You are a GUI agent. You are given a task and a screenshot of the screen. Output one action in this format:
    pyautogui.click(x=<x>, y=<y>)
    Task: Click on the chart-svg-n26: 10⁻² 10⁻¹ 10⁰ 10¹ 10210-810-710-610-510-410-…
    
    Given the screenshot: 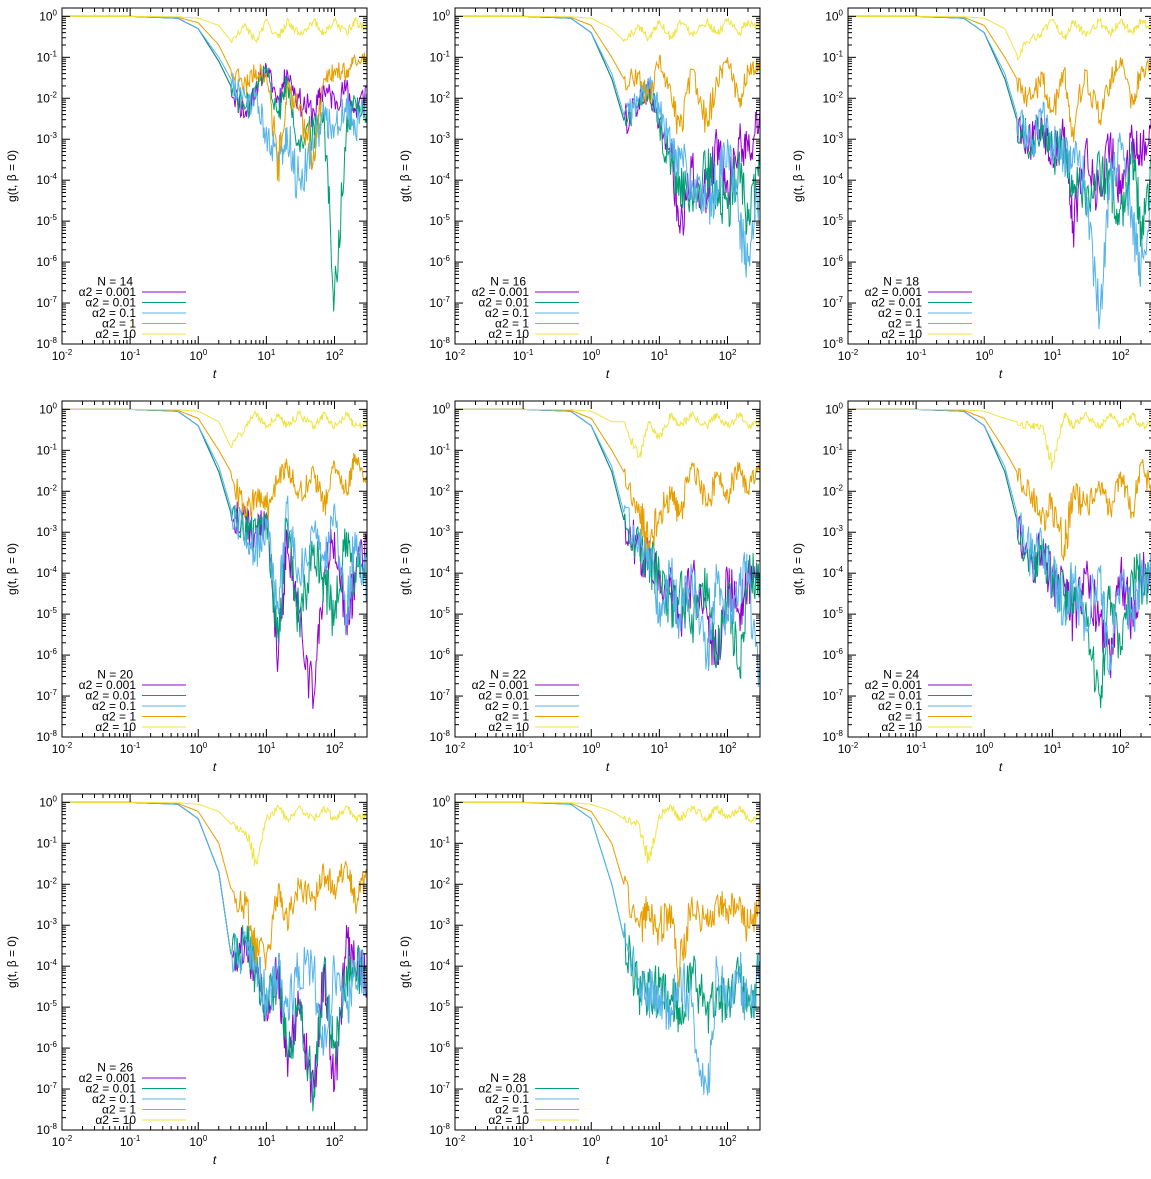 What is the action you would take?
    pyautogui.click(x=186, y=980)
    